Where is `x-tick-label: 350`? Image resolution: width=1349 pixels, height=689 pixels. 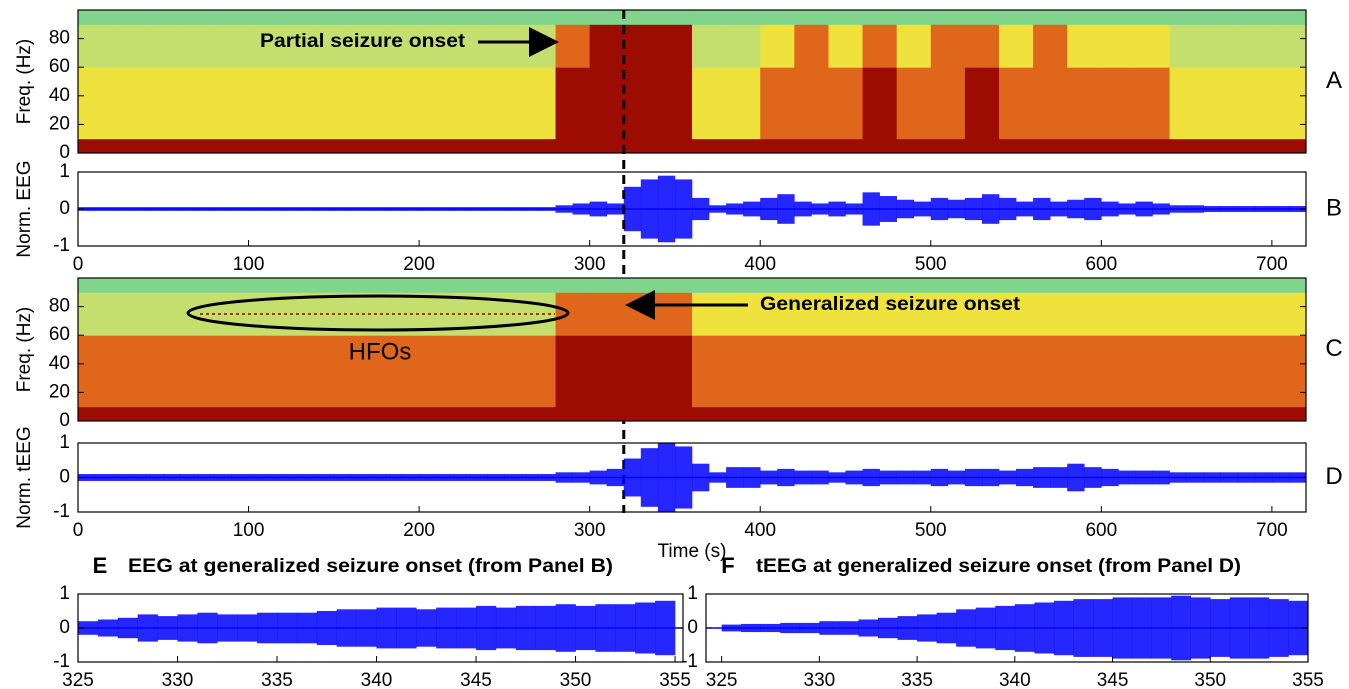 x-tick-label: 350 is located at coordinates (1210, 679).